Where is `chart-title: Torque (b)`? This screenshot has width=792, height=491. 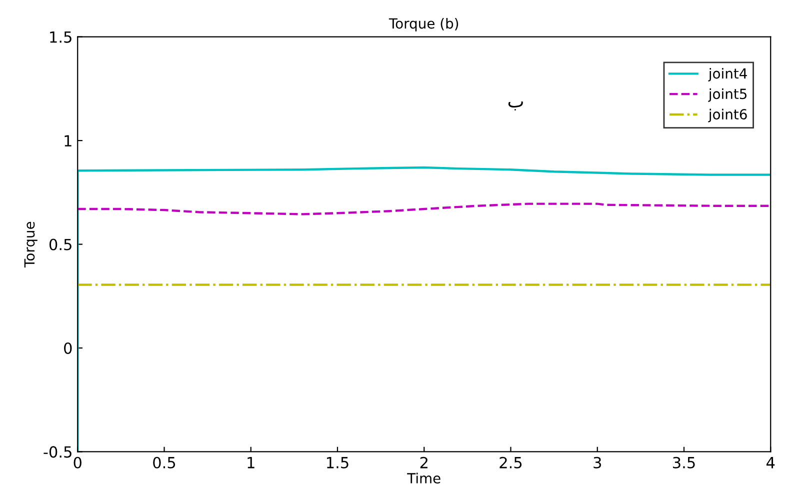
chart-title: Torque (b) is located at coordinates (423, 25).